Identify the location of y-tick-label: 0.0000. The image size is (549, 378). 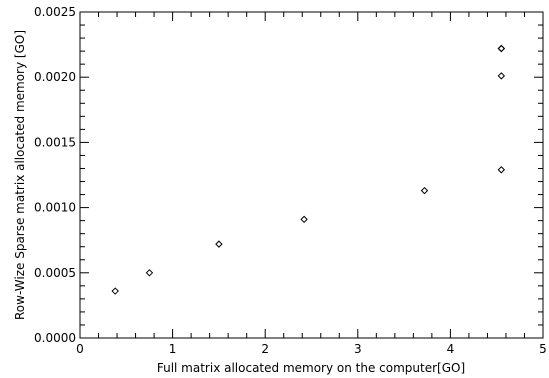
(55, 338).